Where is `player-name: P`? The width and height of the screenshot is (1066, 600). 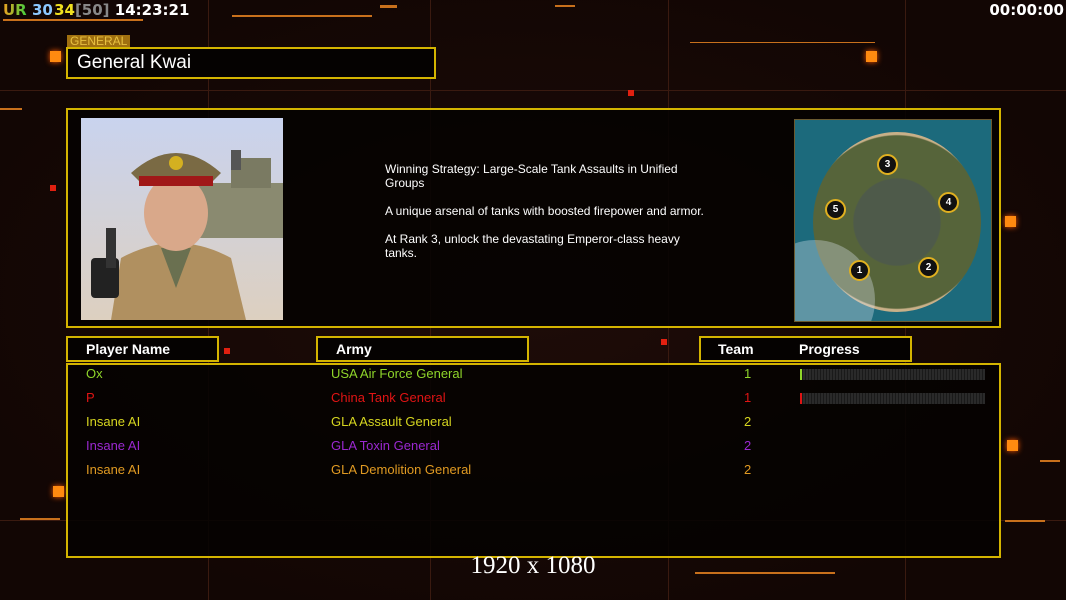
player-name: P is located at coordinates (90, 397).